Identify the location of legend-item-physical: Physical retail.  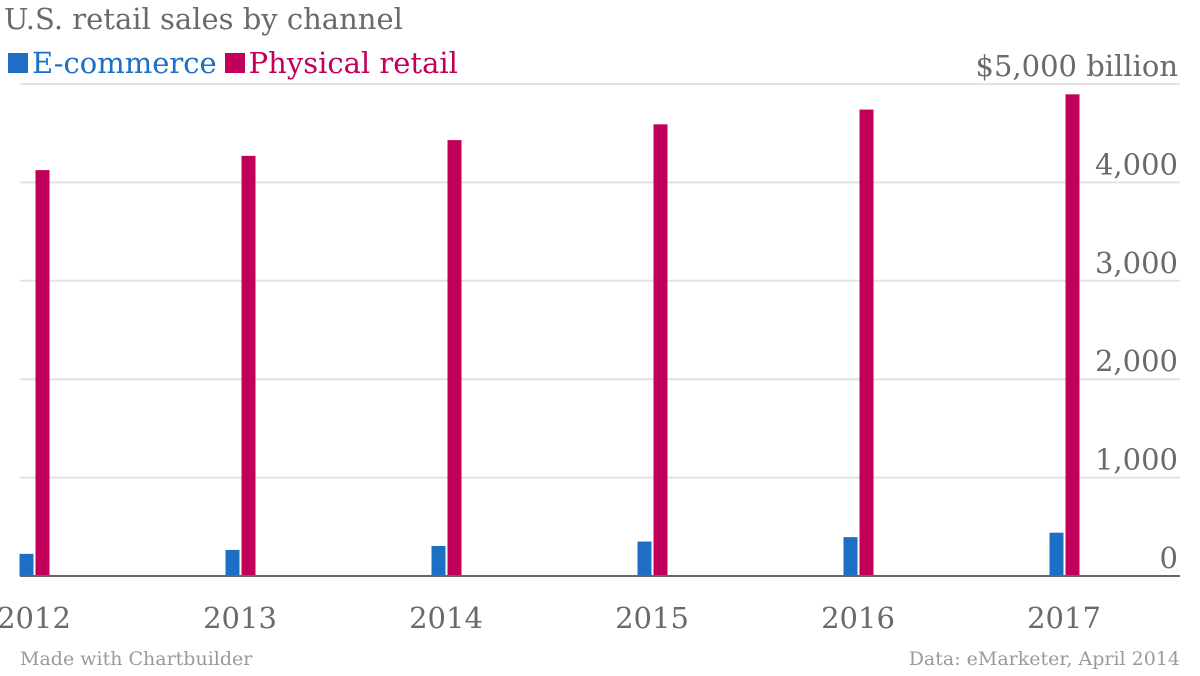
(341, 63).